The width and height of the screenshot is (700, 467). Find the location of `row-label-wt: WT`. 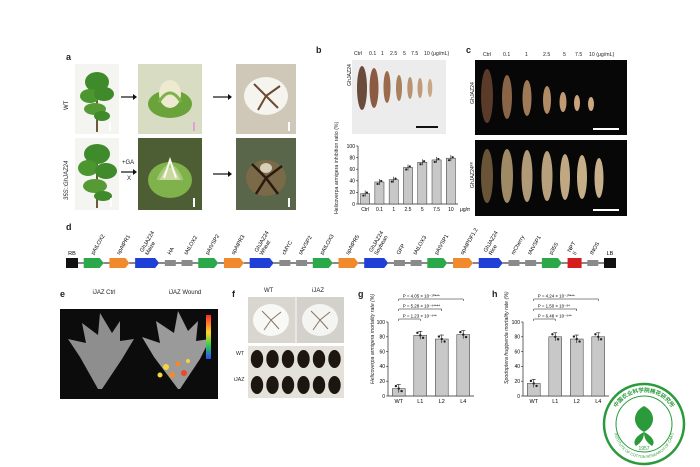

row-label-wt: WT is located at coordinates (67, 105).